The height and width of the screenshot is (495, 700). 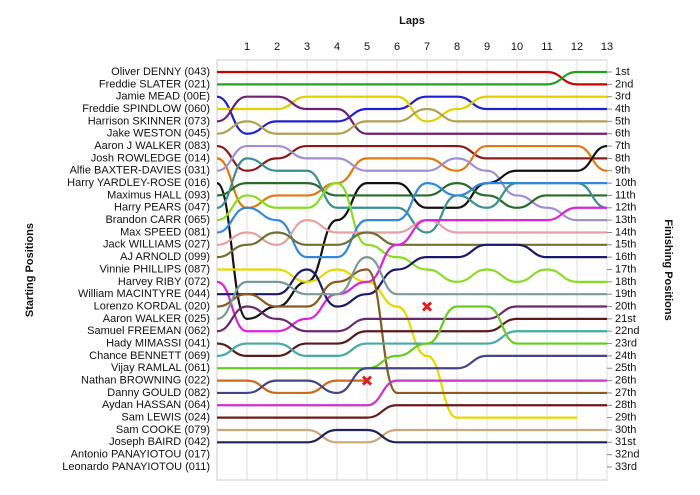 I want to click on x-tick-label: 8, so click(x=457, y=47).